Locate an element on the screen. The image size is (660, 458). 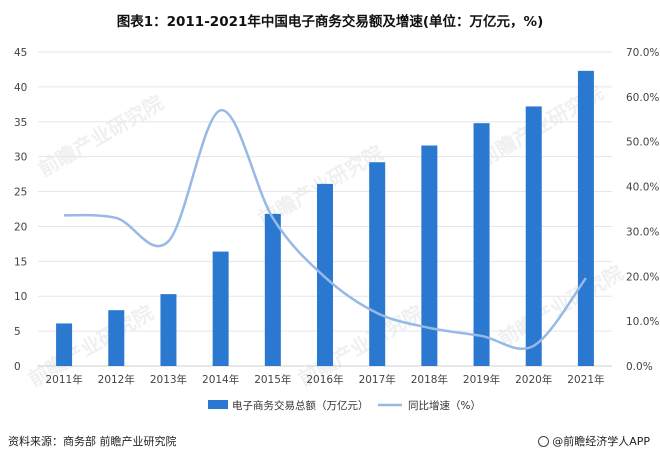
left-axis-tick-label: 25 is located at coordinates (20, 193).